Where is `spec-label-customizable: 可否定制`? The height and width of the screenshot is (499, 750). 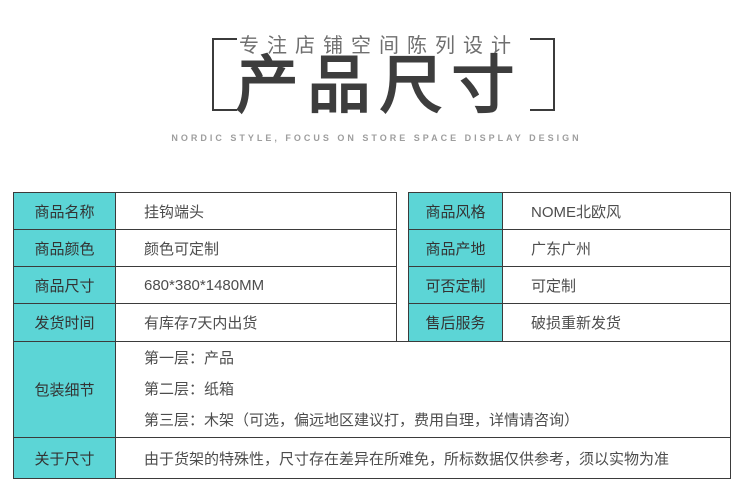
spec-label-customizable: 可否定制 is located at coordinates (456, 285).